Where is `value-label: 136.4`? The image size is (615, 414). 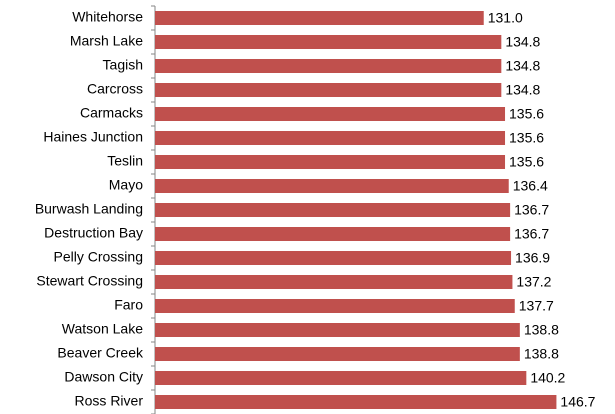
value-label: 136.4 is located at coordinates (530, 186).